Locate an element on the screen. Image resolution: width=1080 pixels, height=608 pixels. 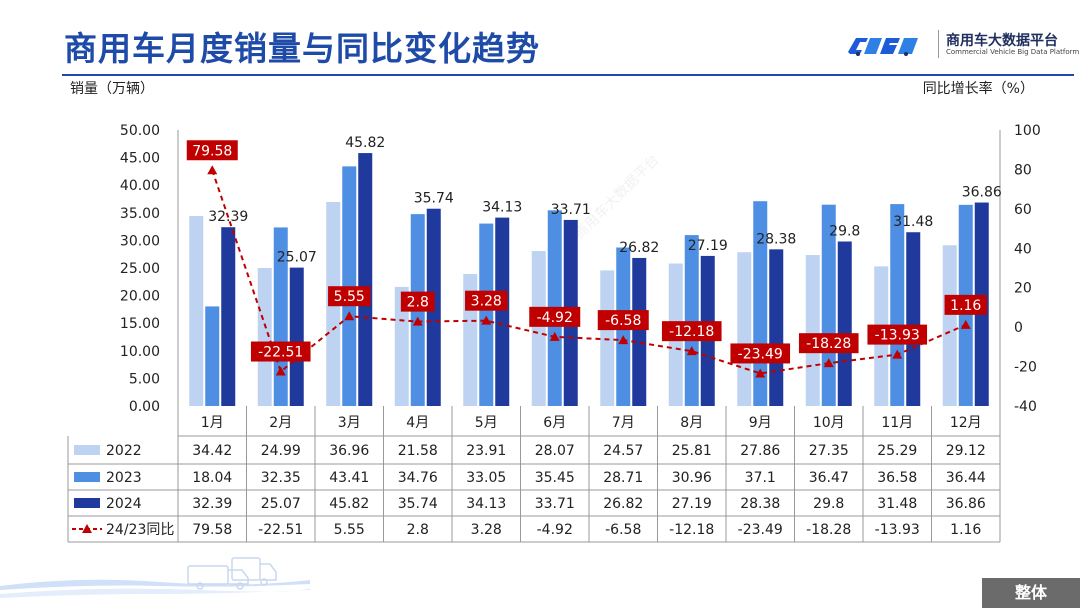
category-label: 8月 is located at coordinates (691, 423).